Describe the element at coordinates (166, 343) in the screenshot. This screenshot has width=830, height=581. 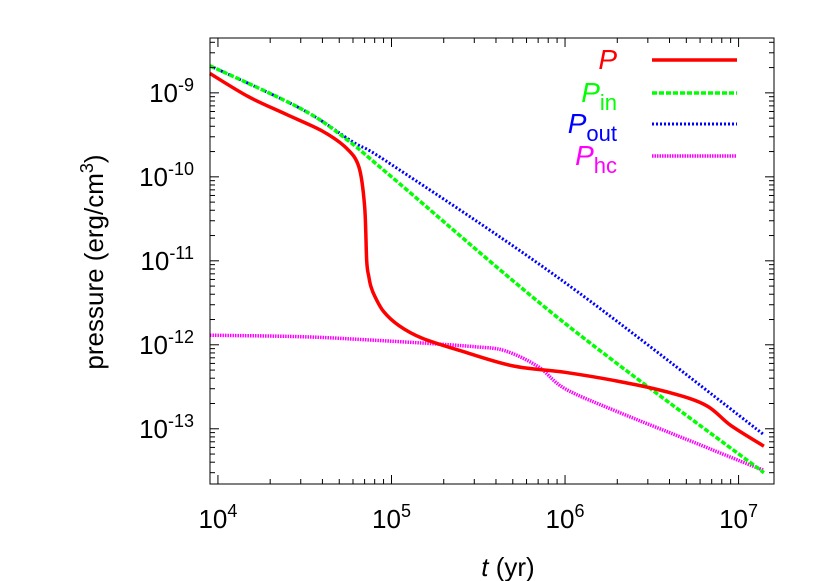
I see `y-tick-label: 10-12` at that location.